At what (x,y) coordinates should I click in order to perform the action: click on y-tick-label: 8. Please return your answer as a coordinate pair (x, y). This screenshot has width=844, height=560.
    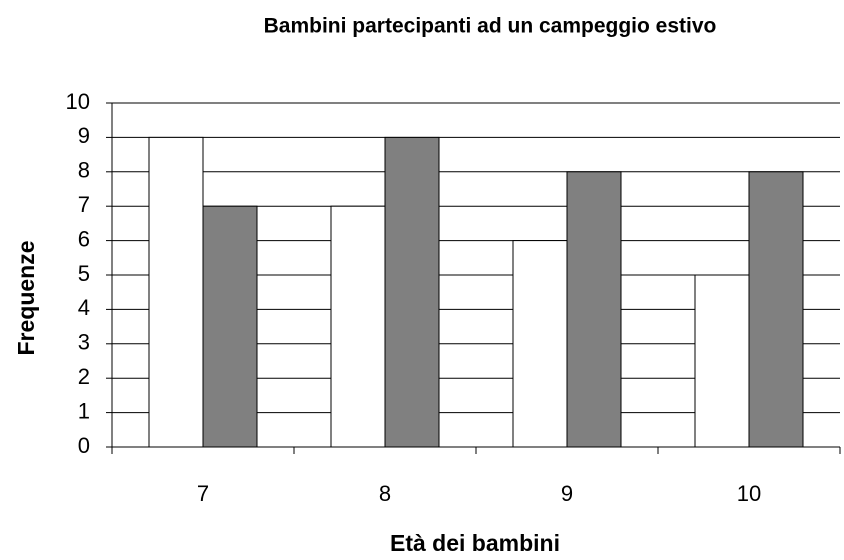
    Looking at the image, I should click on (84, 170).